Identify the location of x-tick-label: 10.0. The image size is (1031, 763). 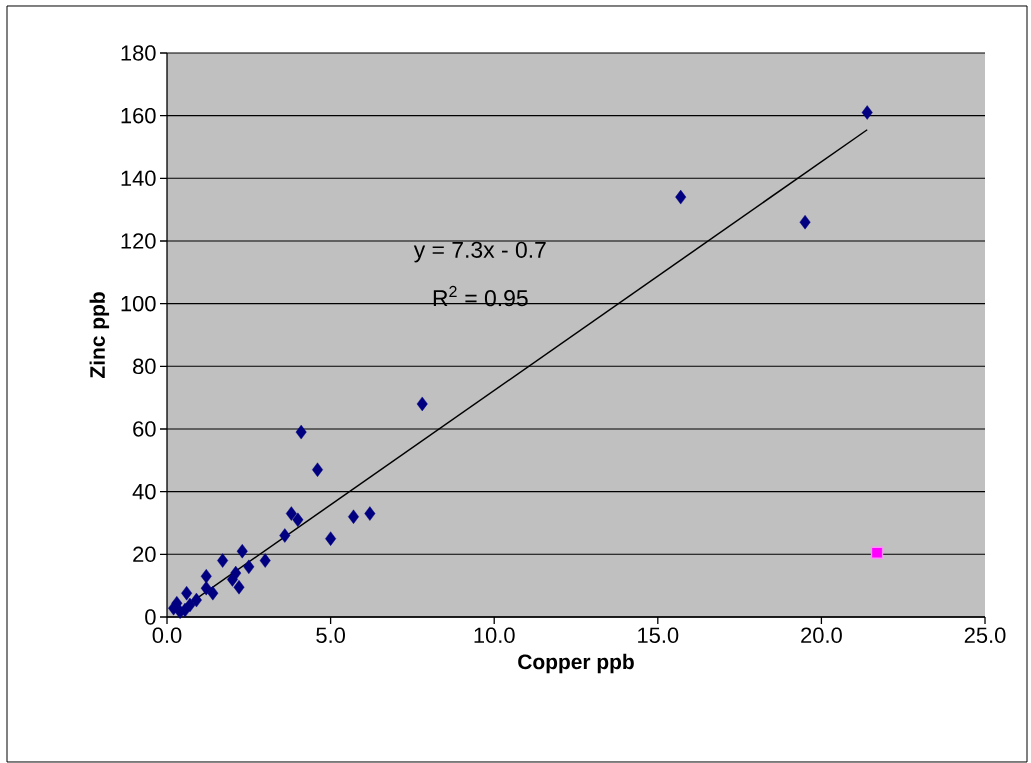
(494, 635).